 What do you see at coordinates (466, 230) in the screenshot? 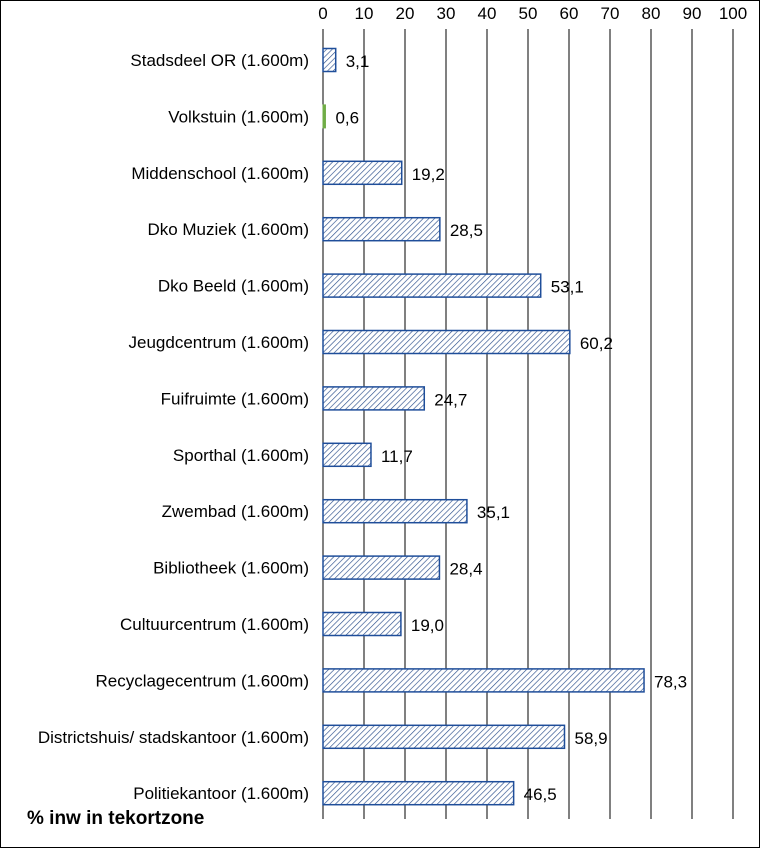
I see `data-label: 28,5` at bounding box center [466, 230].